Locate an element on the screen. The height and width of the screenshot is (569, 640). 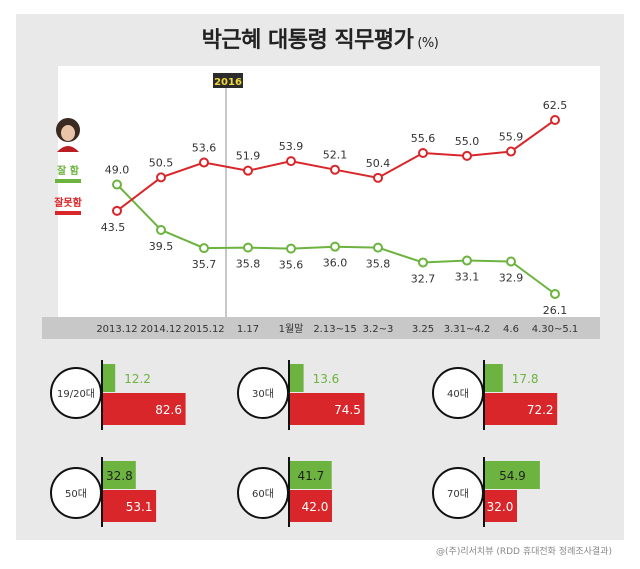
approve-bar-label: 54.9 is located at coordinates (512, 476).